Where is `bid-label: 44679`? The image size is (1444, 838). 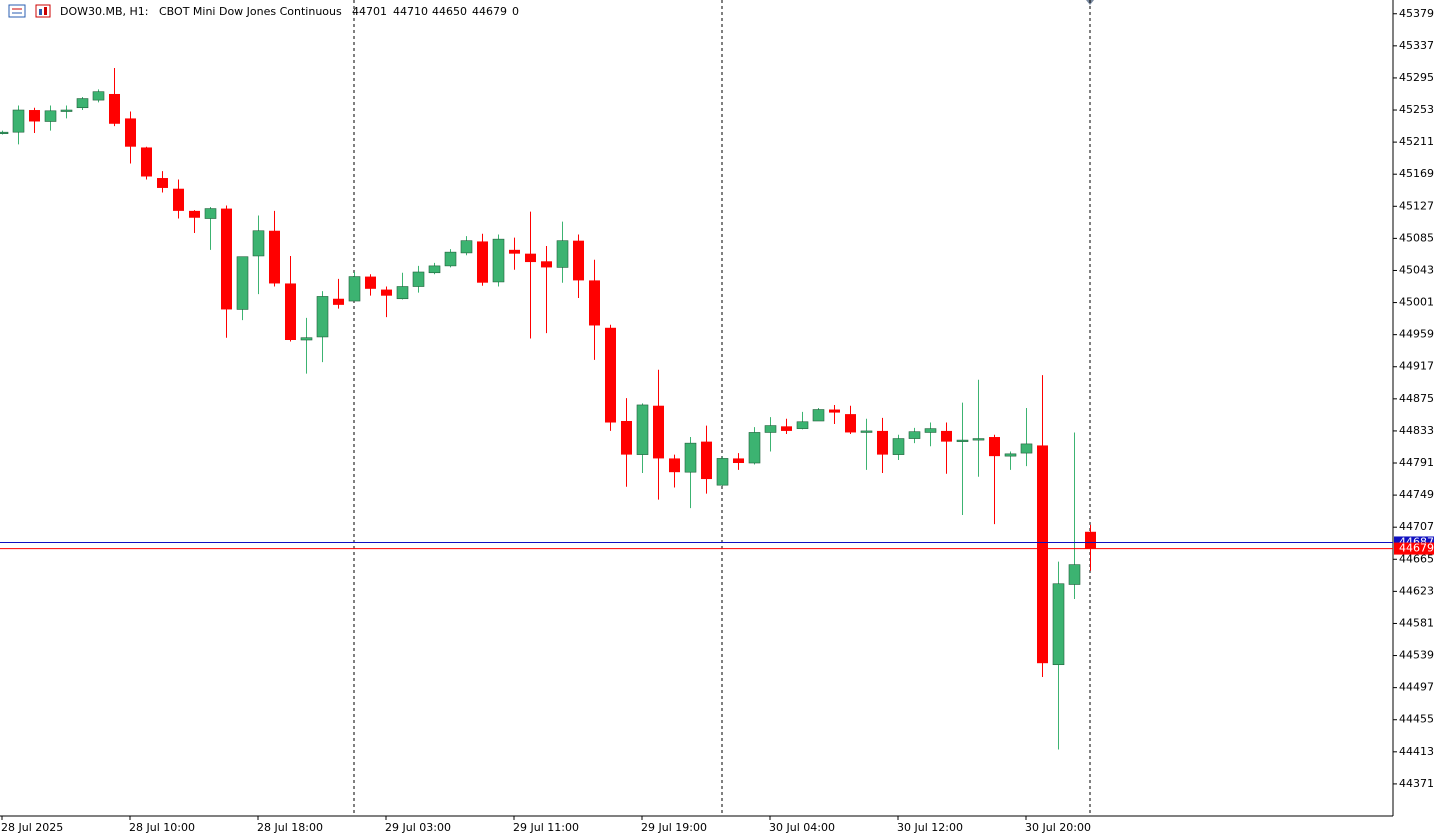 bid-label: 44679 is located at coordinates (1416, 548).